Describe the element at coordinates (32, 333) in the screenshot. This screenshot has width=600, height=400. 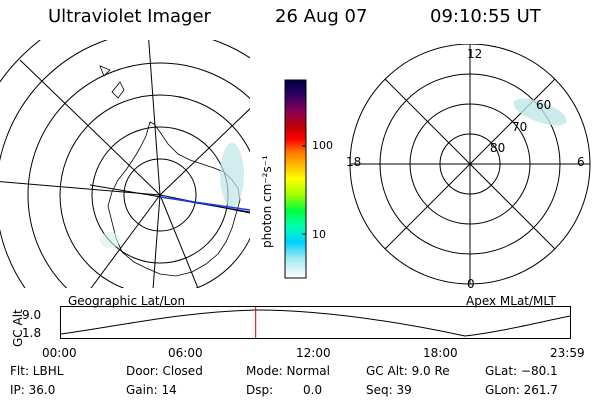
I see `altitude-tick-1-8: 1.8` at that location.